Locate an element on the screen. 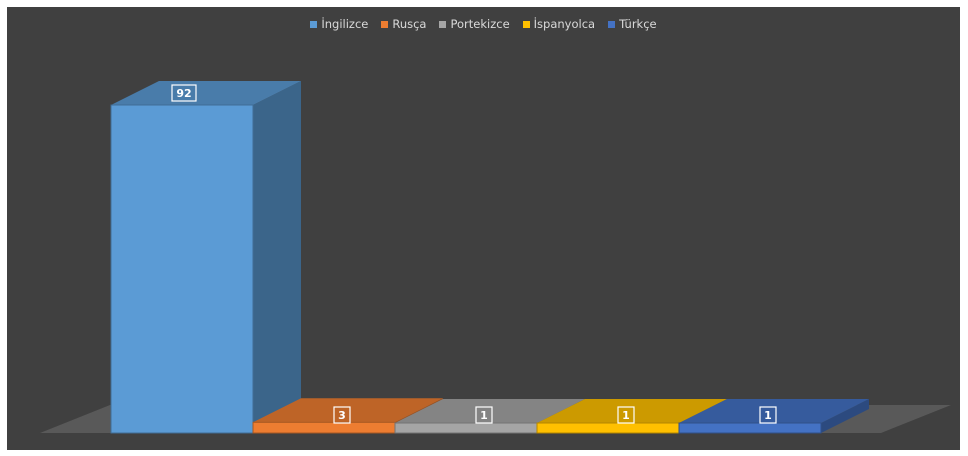 The width and height of the screenshot is (968, 456). legend-label-ingilizce: İngilizce is located at coordinates (345, 24).